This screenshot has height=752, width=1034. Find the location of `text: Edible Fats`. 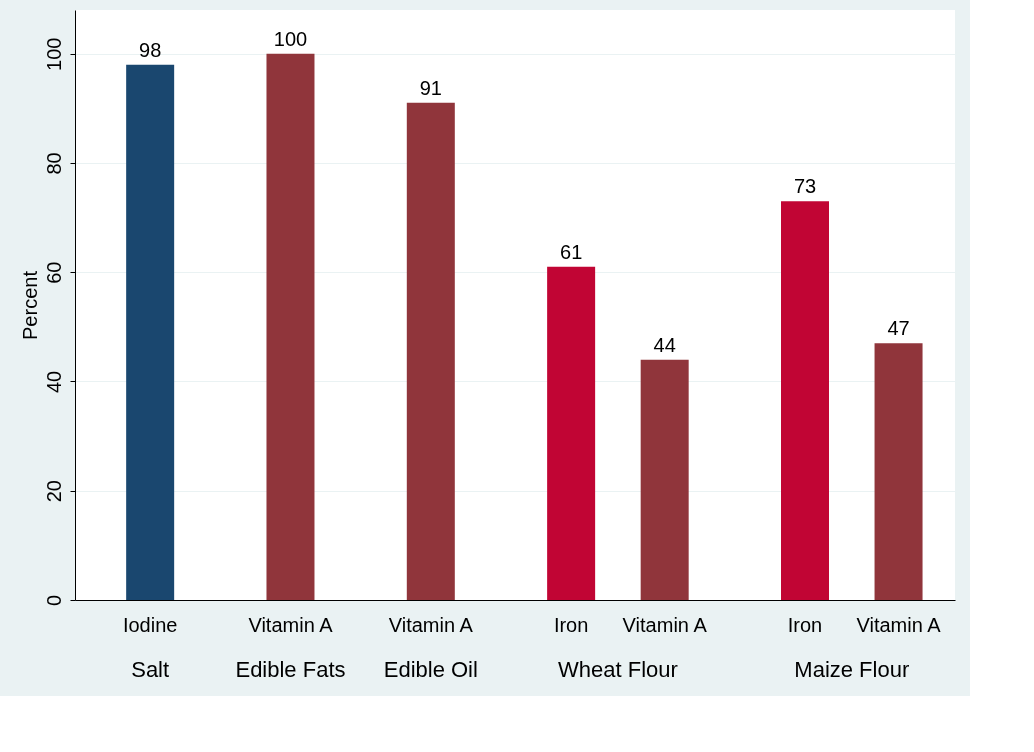

text: Edible Fats is located at coordinates (290, 669).